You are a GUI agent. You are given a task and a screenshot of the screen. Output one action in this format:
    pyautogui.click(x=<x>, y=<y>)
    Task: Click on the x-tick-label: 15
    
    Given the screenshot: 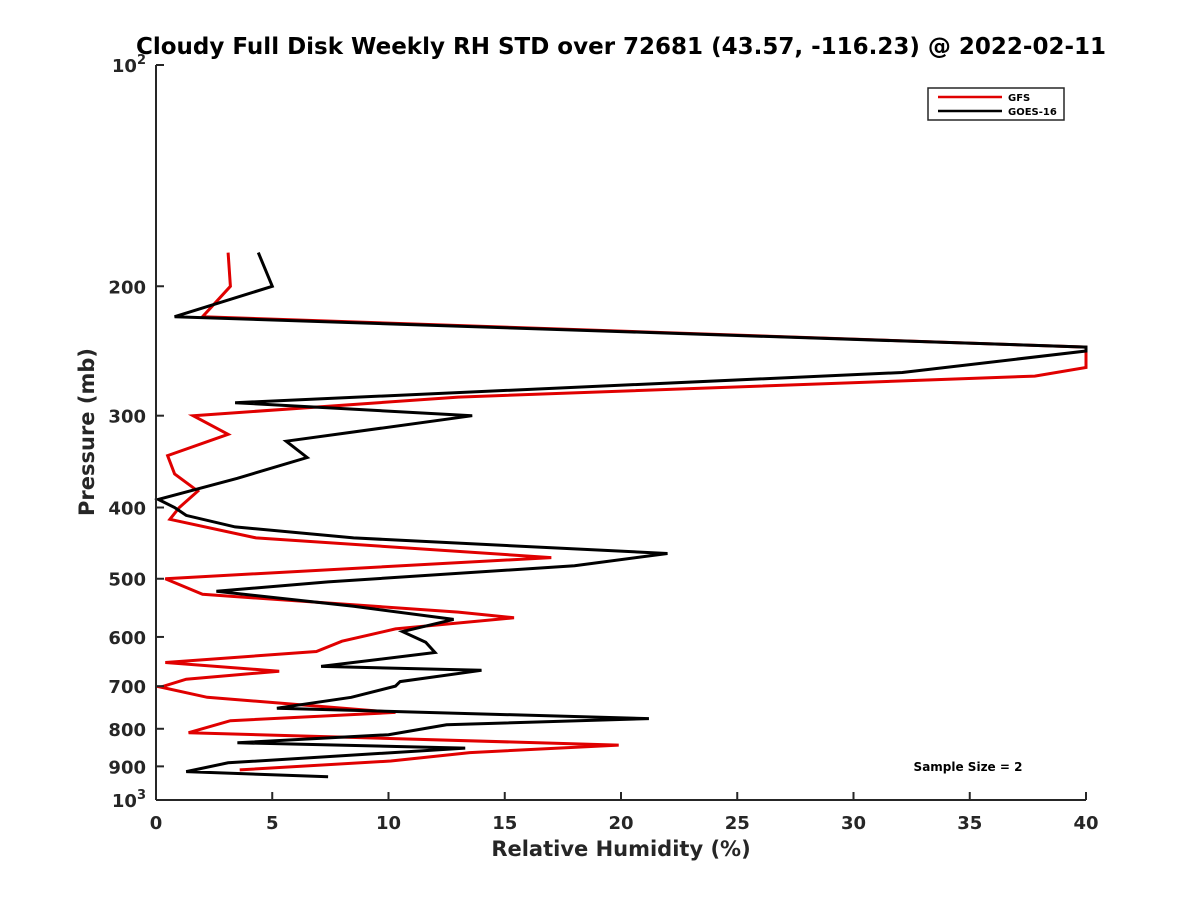 What is the action you would take?
    pyautogui.click(x=504, y=823)
    